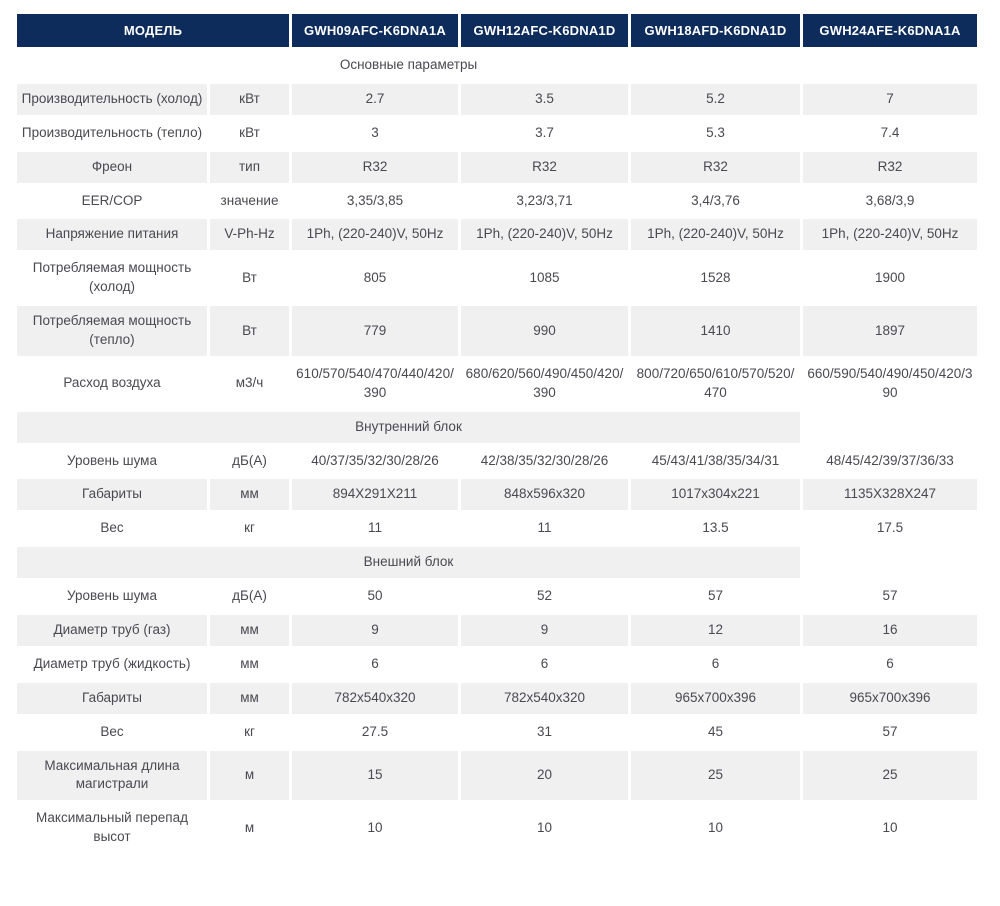 The height and width of the screenshot is (906, 1000). Describe the element at coordinates (408, 427) in the screenshot. I see `section-title: Внутренний блок` at that location.